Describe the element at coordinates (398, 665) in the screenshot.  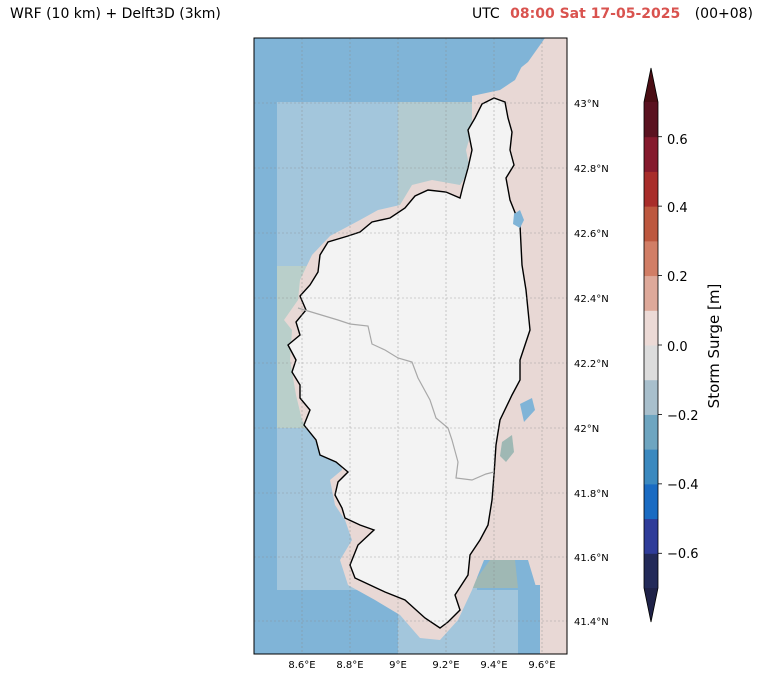
I see `lon-tick-label: 9°E` at that location.